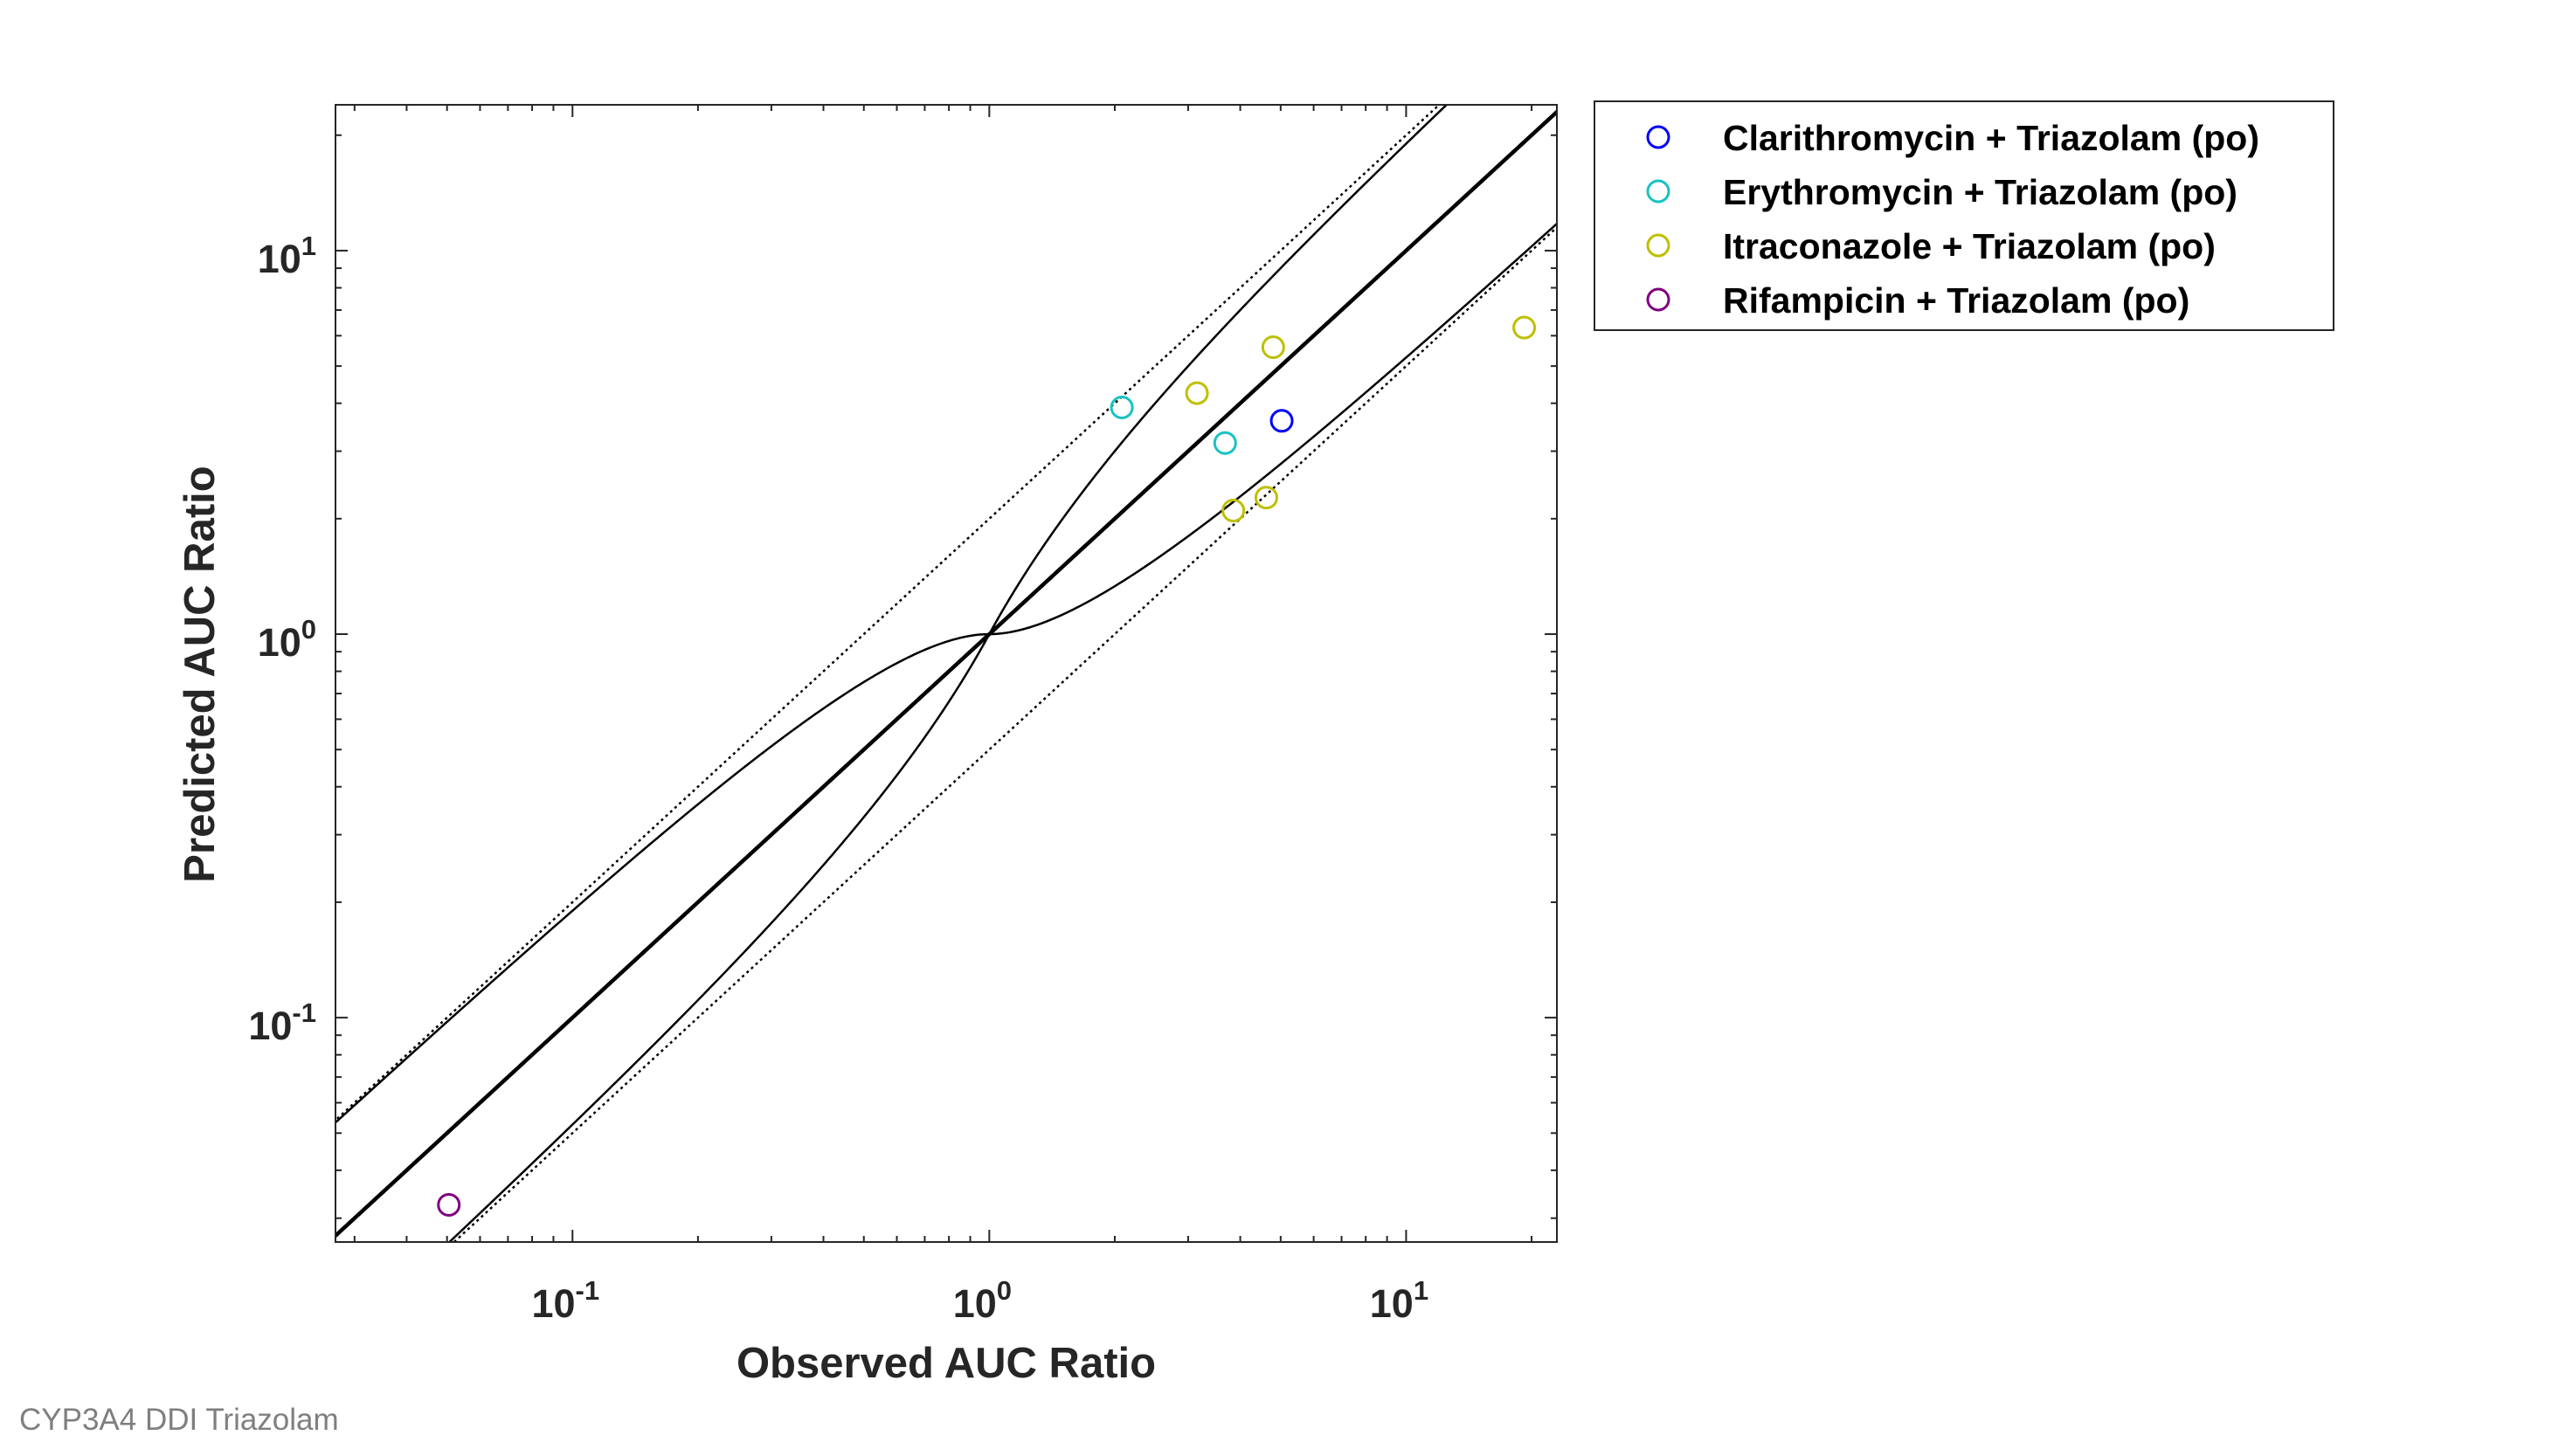 This screenshot has height=1456, width=2552. Describe the element at coordinates (287, 639) in the screenshot. I see `y-tick-label: 10⁰` at that location.